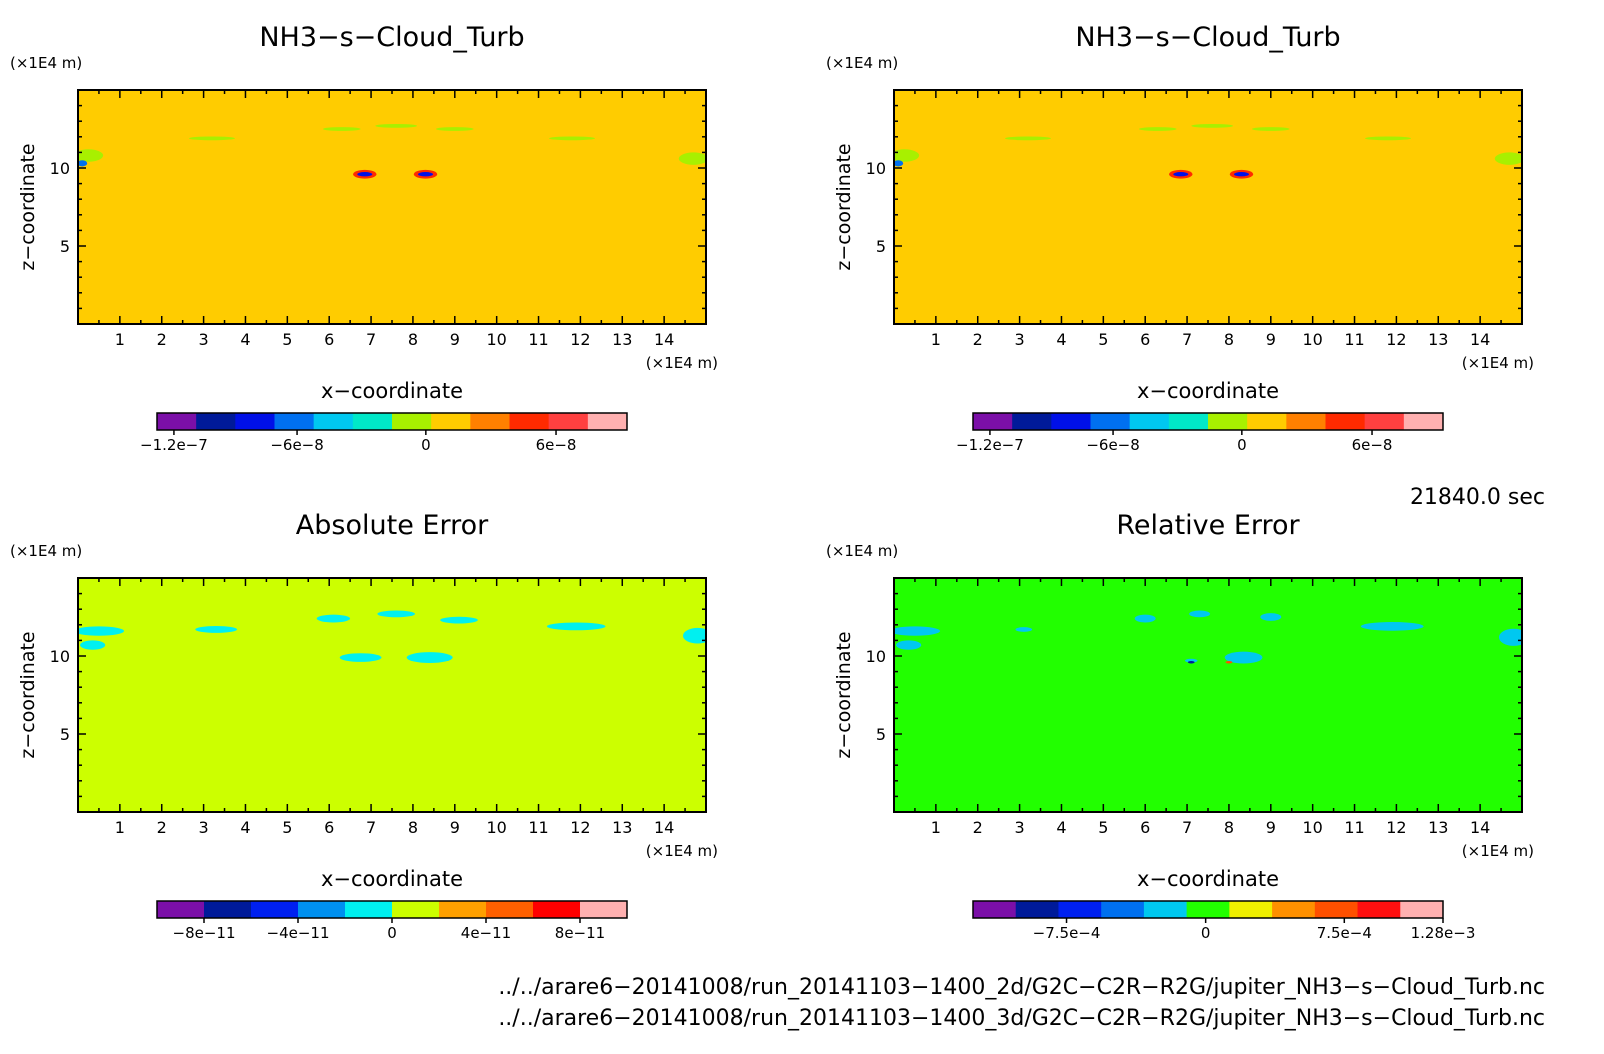 The width and height of the screenshot is (1604, 1054). Describe the element at coordinates (1312, 339) in the screenshot. I see `x-tick-label: 10` at that location.